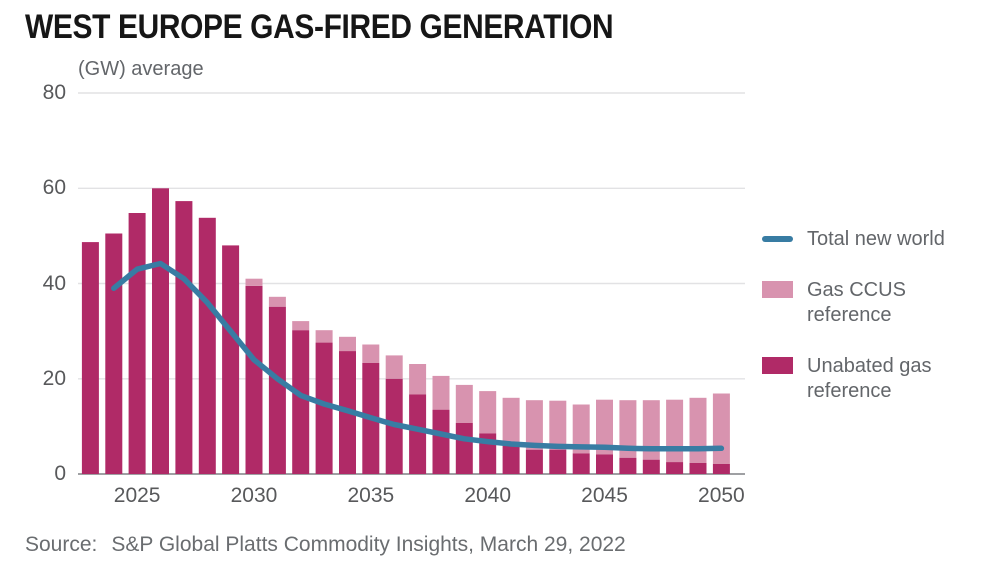  Describe the element at coordinates (777, 239) in the screenshot. I see `line-swatch-icon` at that location.